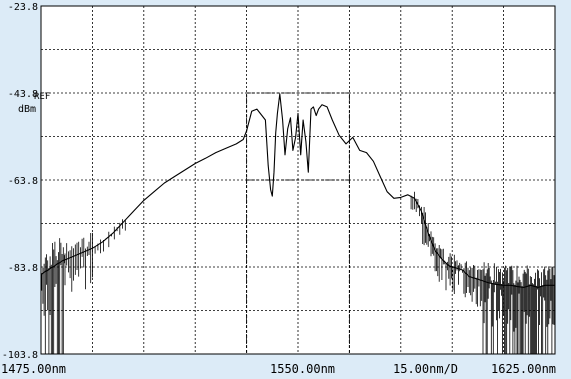 Image resolution: width=571 pixels, height=379 pixels. What do you see at coordinates (302, 369) in the screenshot?
I see `x-center-label: 1550.00nm` at bounding box center [302, 369].